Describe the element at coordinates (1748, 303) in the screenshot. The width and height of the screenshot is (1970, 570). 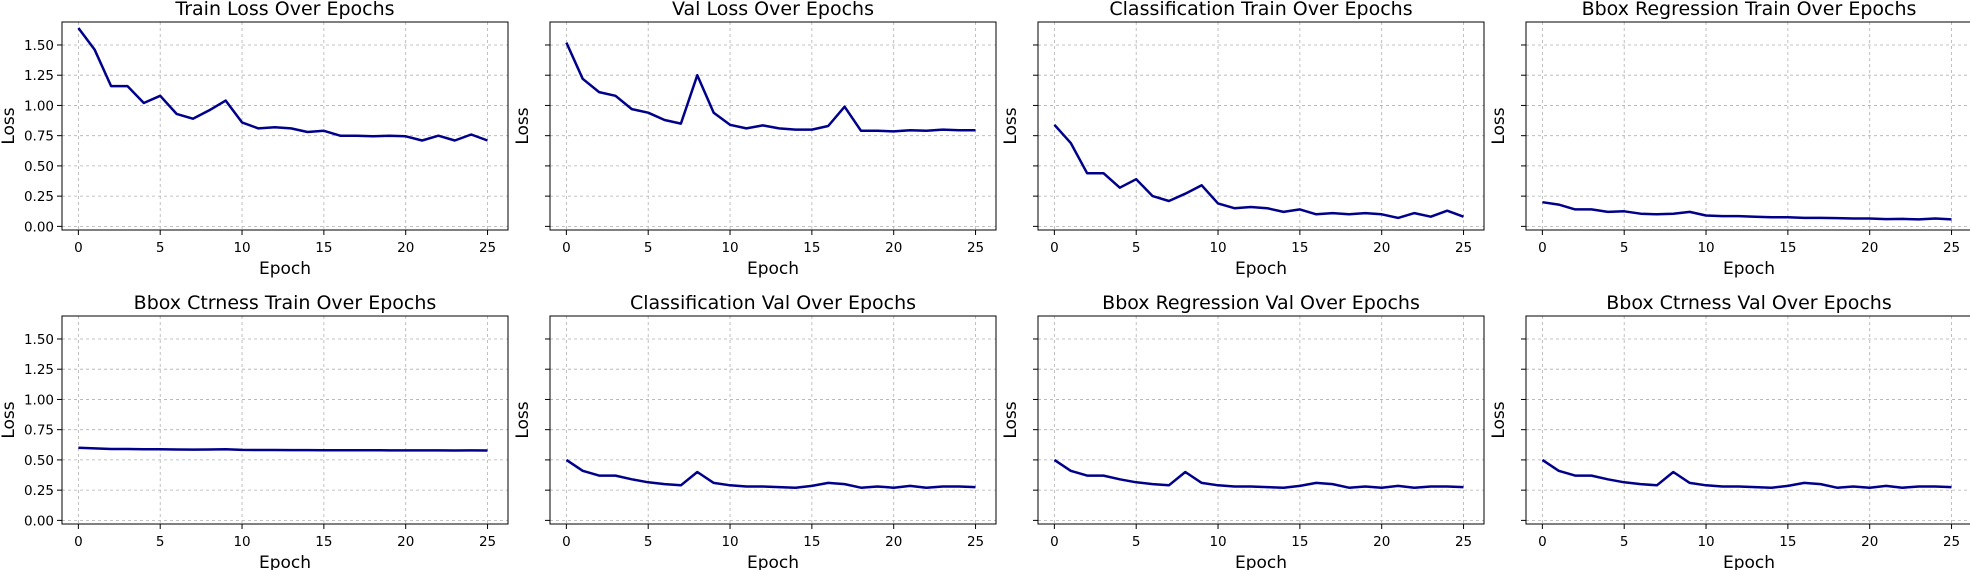
I see `chart-title: Bbox Ctrness Val Over Epochs` at that location.